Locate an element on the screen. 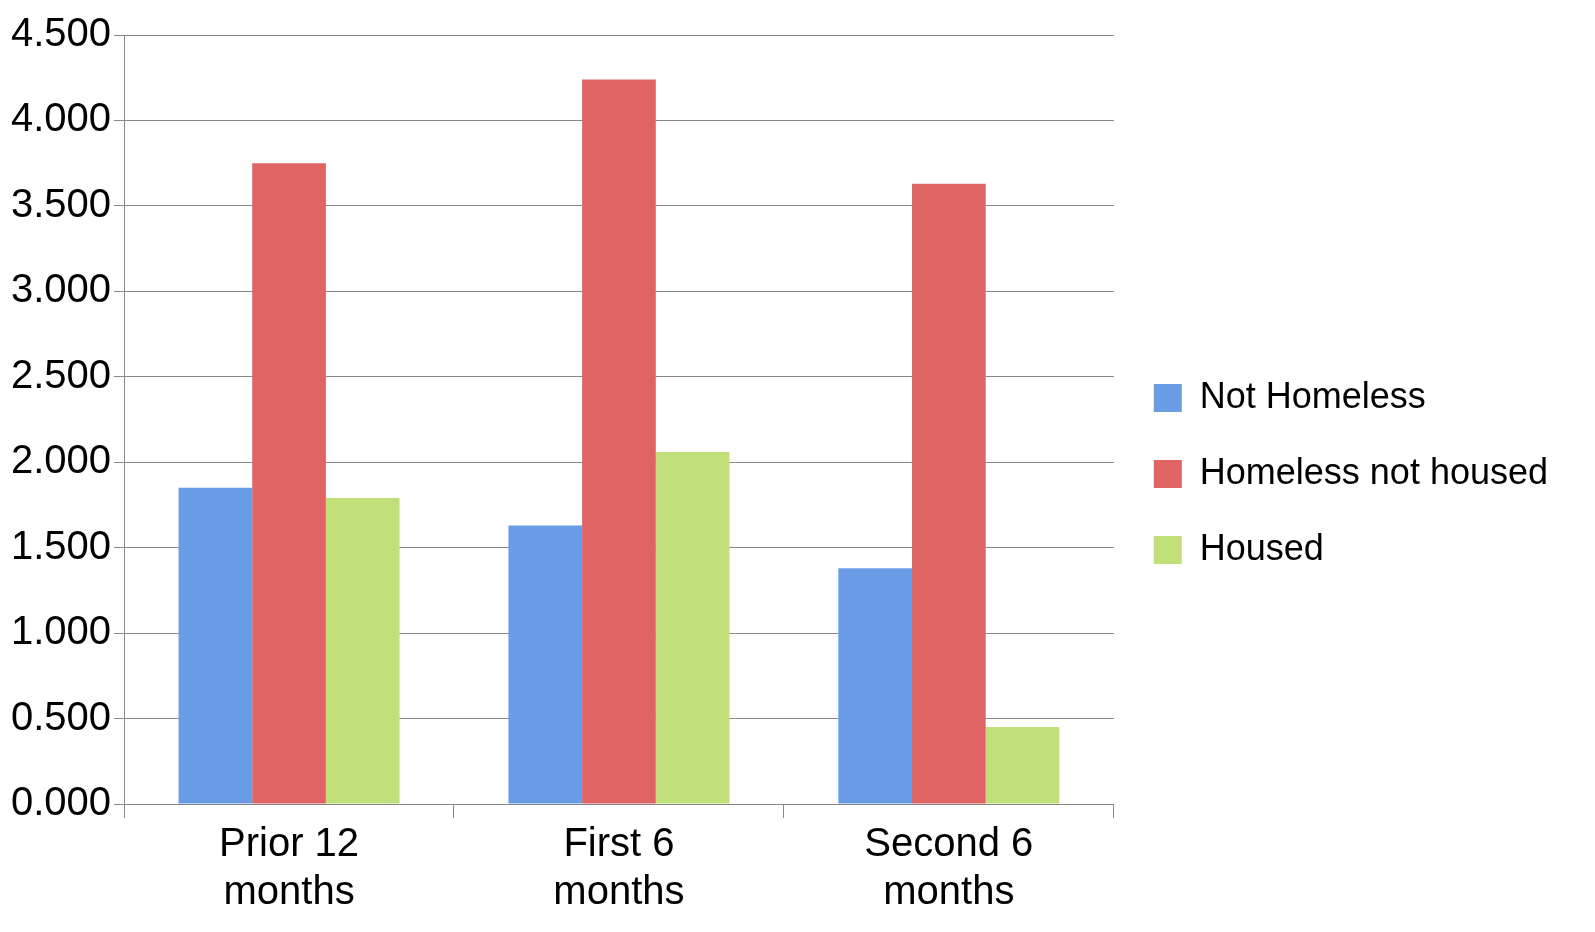 The height and width of the screenshot is (932, 1595). y-tick-label: 2.000 is located at coordinates (61, 459).